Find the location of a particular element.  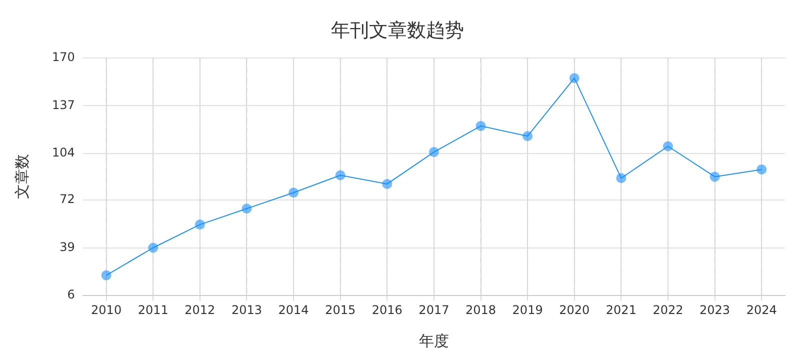

x-tick-label: 2012 is located at coordinates (200, 309).